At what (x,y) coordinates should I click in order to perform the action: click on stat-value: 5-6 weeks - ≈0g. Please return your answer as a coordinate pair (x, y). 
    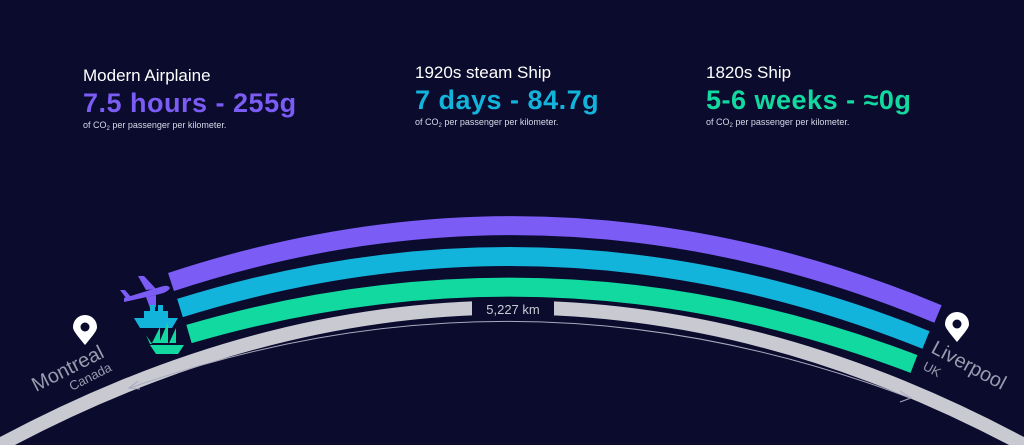
    Looking at the image, I should click on (809, 100).